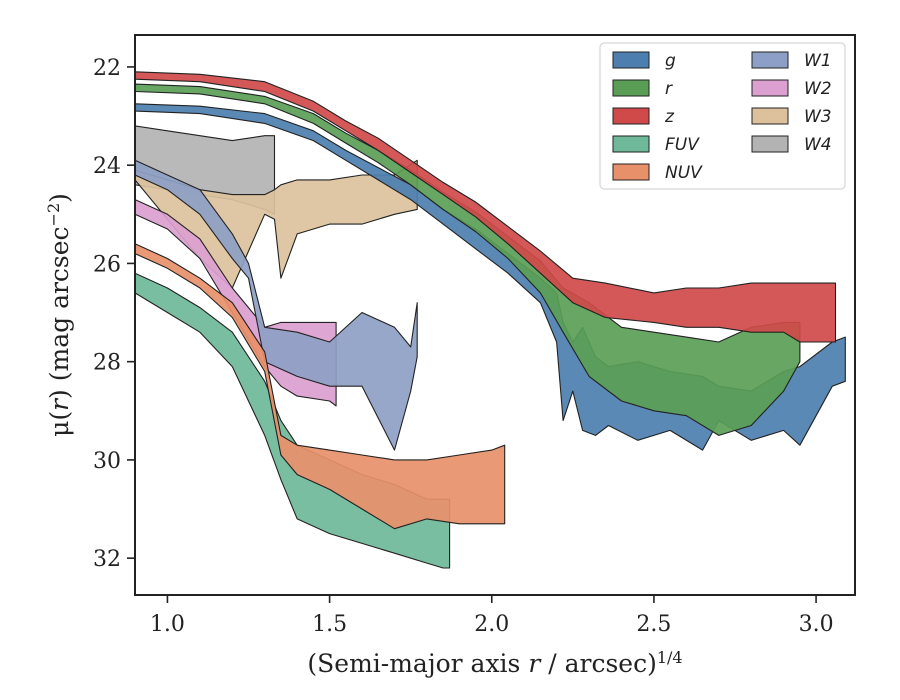  I want to click on x-tick-label: 1.5, so click(329, 624).